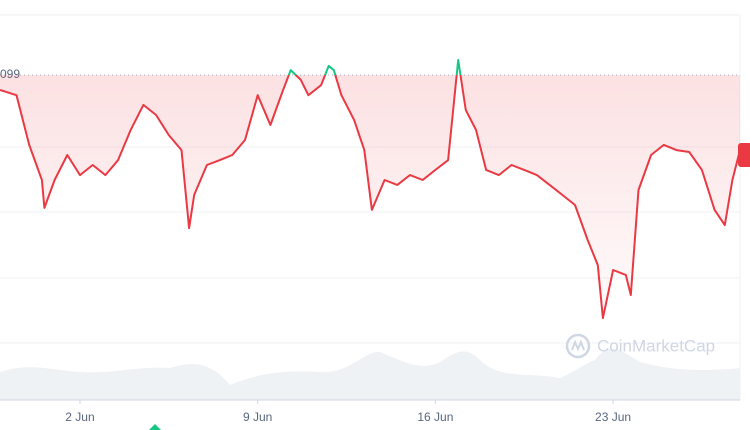  What do you see at coordinates (79, 417) in the screenshot?
I see `x-tick-label: 2 Jun` at bounding box center [79, 417].